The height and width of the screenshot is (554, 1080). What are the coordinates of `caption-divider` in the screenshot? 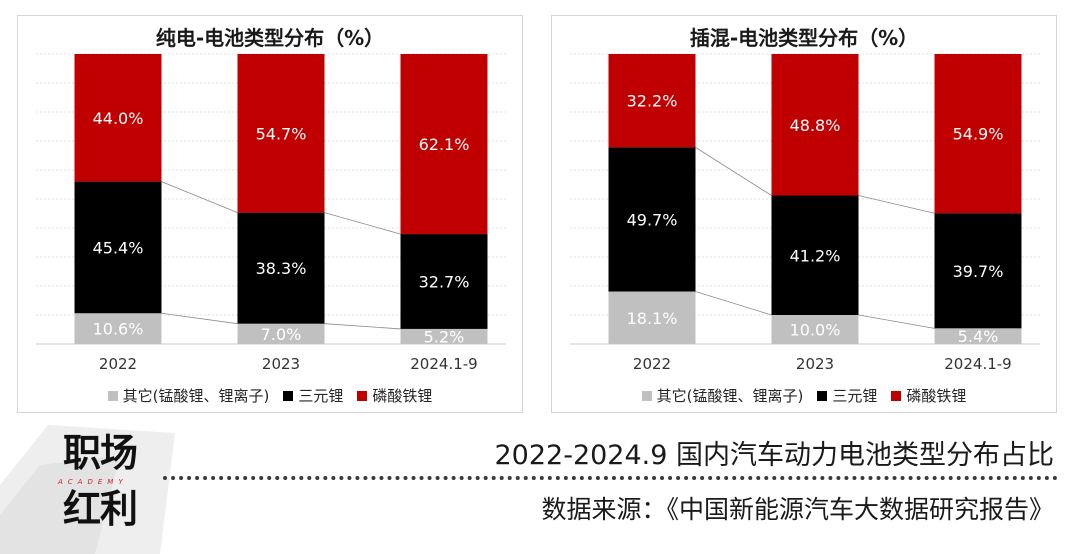 It's located at (610, 478).